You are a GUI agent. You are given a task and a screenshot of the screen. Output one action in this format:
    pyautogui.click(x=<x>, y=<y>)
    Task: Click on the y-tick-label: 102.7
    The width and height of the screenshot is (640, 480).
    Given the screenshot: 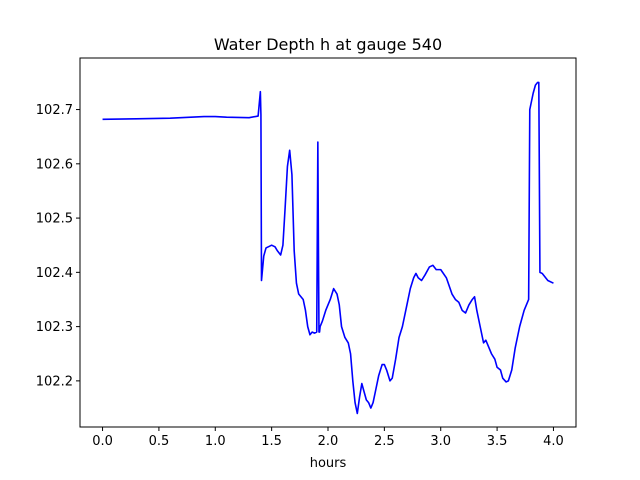 What is the action you would take?
    pyautogui.click(x=54, y=110)
    